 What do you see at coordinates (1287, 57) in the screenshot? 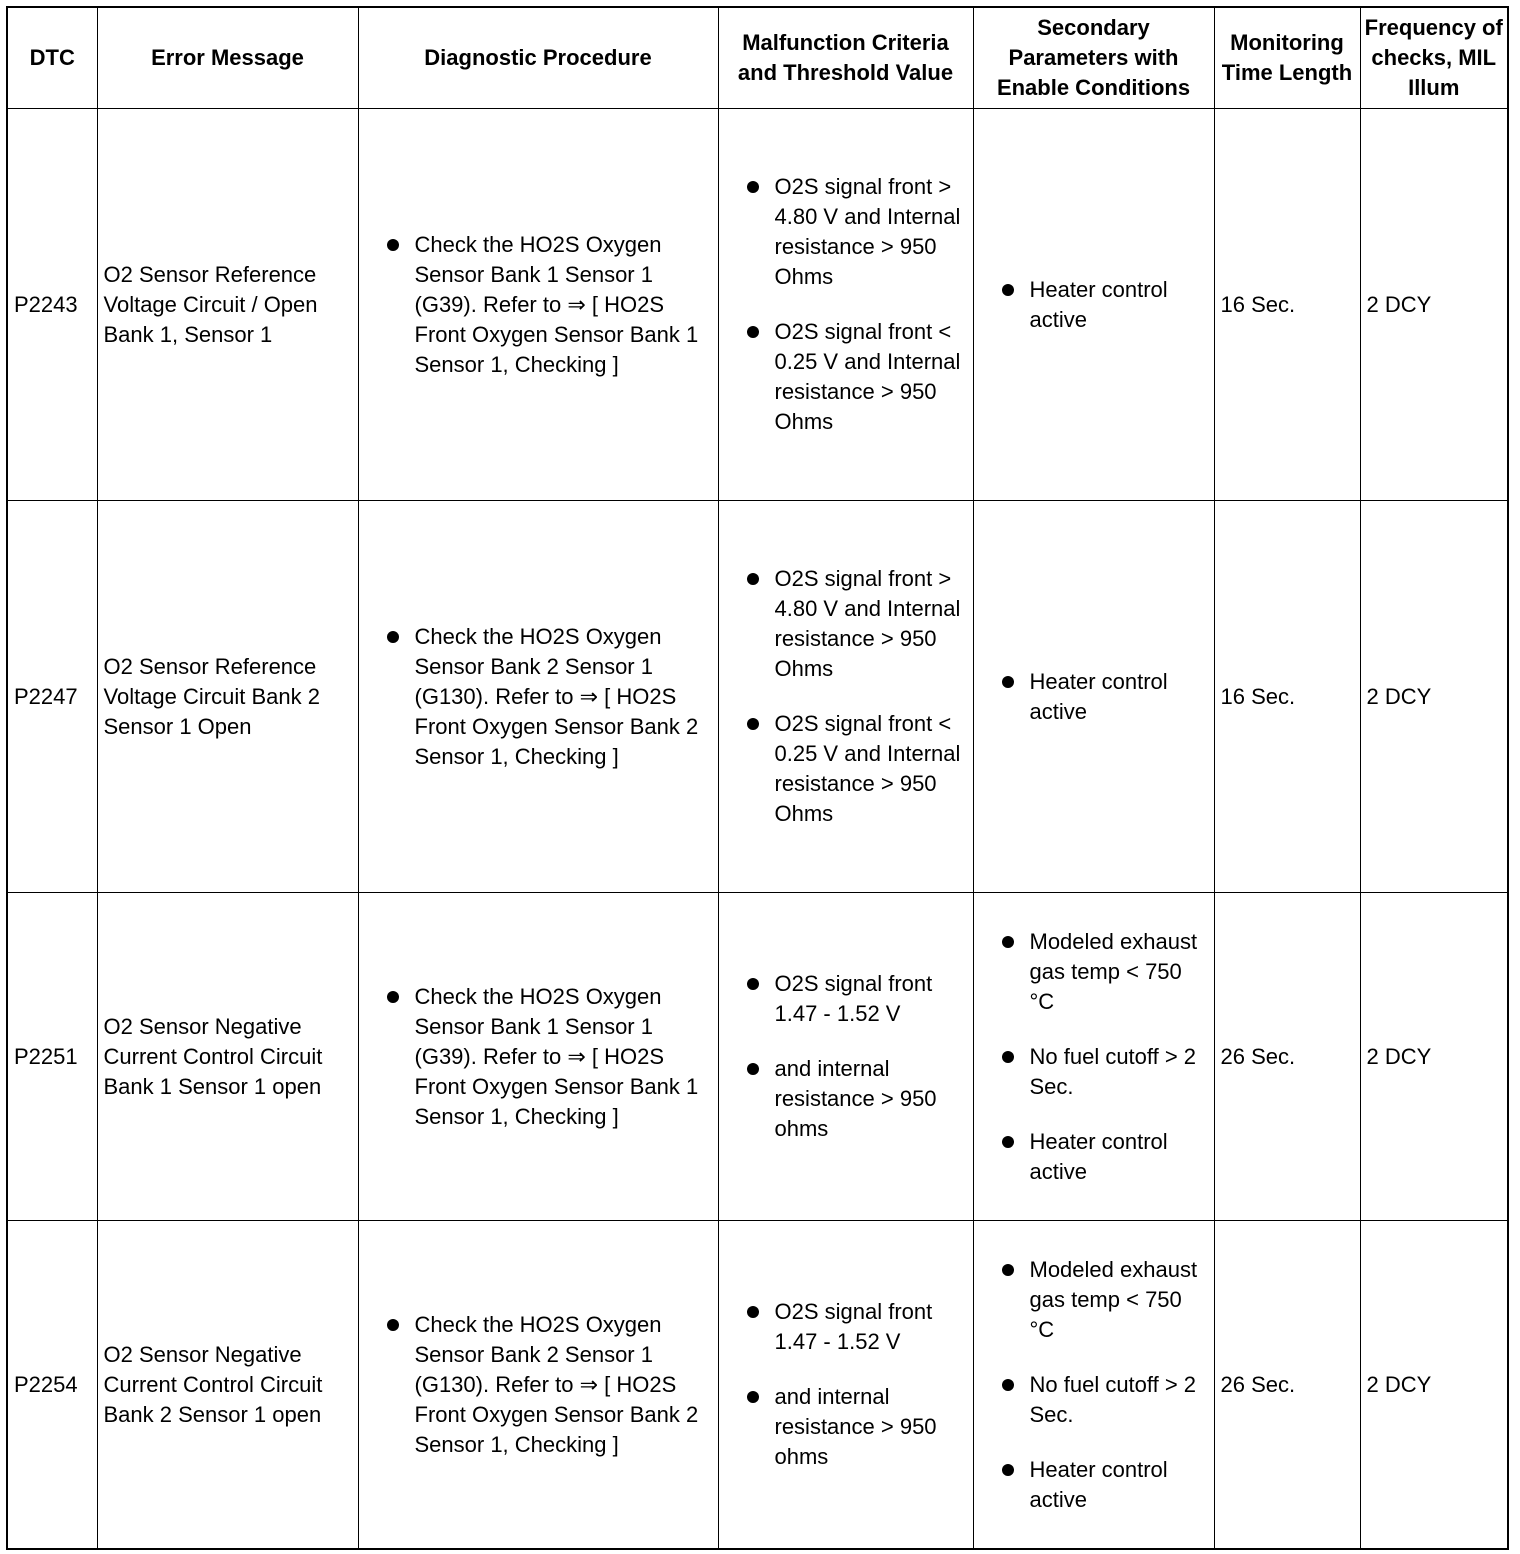
I see `header-monitoring-time: Monitoring Time Length` at bounding box center [1287, 57].